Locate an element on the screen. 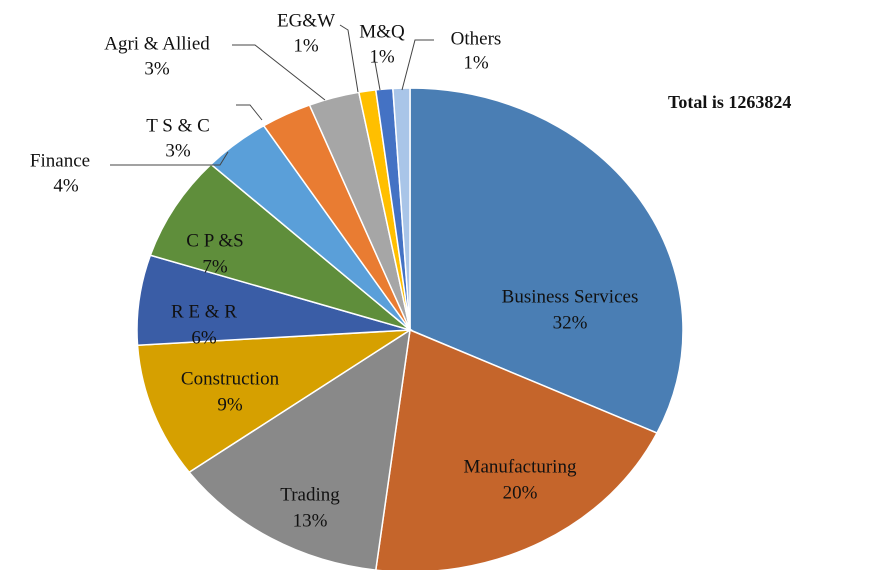 The image size is (894, 570). slice-label: Others is located at coordinates (476, 38).